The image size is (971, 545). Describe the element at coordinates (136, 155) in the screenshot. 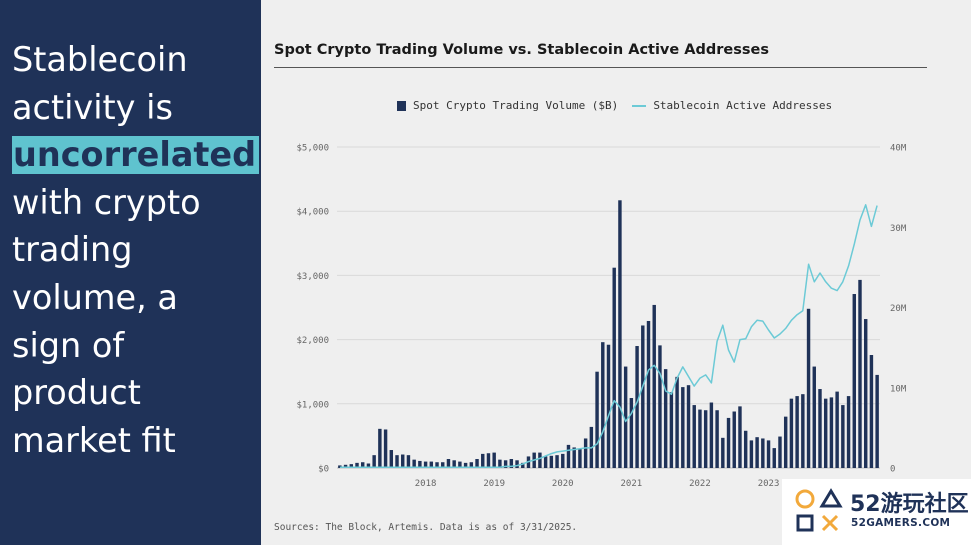

I see `headline-line-highlight: uncorrelated` at that location.